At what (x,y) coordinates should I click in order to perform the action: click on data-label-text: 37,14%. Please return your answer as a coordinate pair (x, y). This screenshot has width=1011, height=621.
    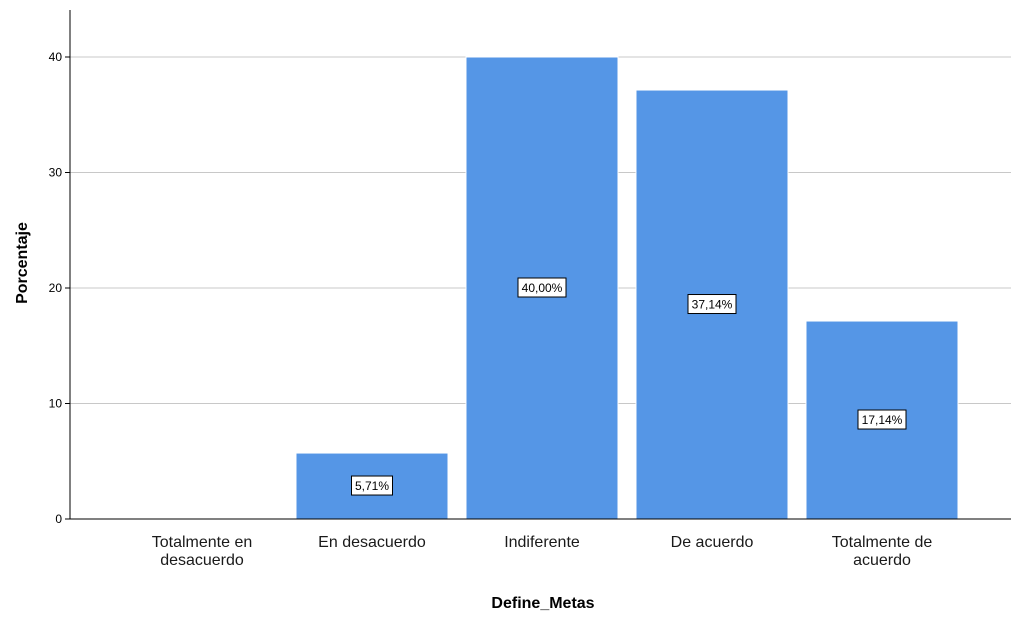
    Looking at the image, I should click on (712, 305).